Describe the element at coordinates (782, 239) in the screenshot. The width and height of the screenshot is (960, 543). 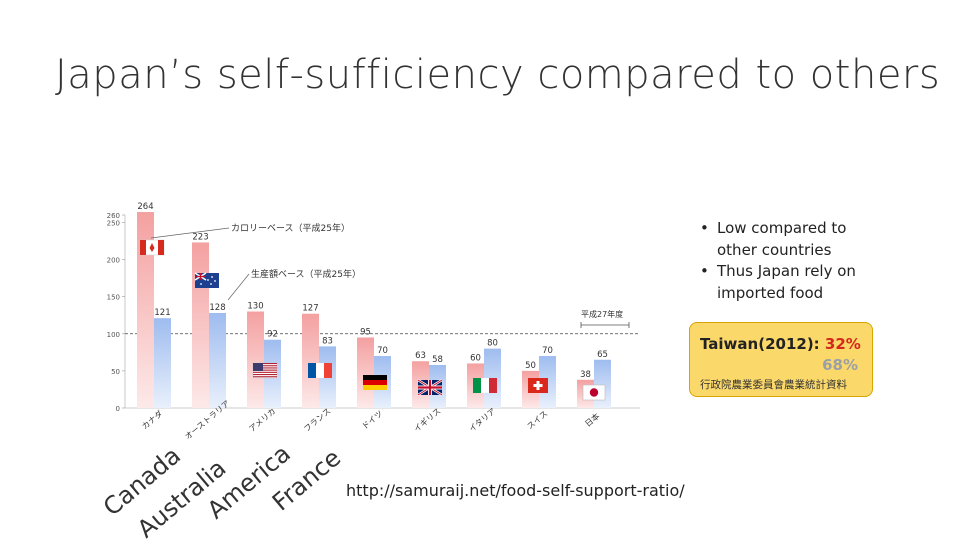
I see `bullet-text: Low compared to other countries` at that location.